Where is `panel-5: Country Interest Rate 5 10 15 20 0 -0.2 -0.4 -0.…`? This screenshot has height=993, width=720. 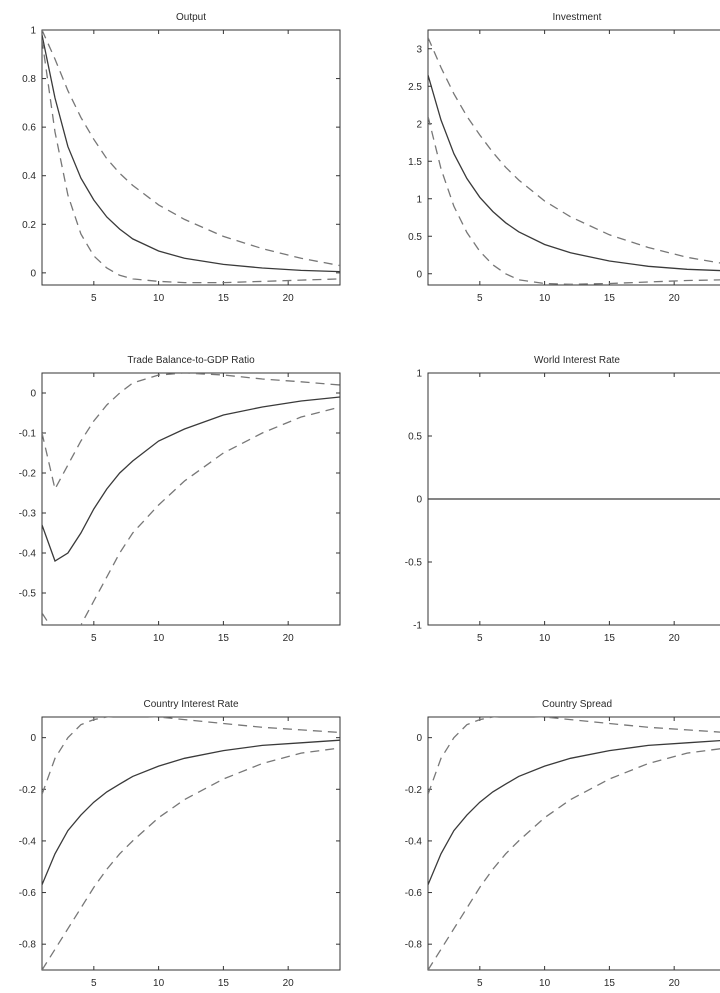
panel-5: Country Interest Rate 5 10 15 20 0 -0.2 -0.4 -0.… is located at coordinates (180, 844).